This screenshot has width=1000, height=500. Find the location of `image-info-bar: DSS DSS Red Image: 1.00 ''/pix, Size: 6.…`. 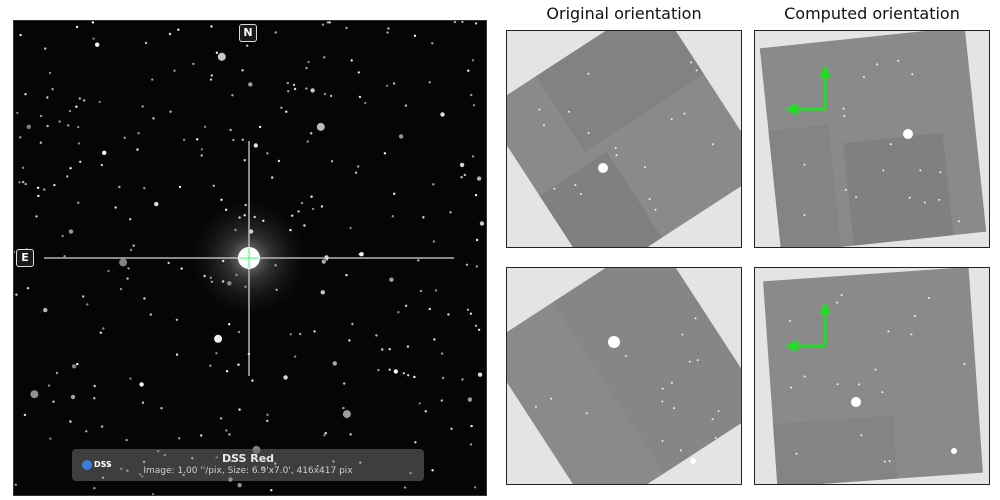

image-info-bar: DSS DSS Red Image: 1.00 ''/pix, Size: 6.… is located at coordinates (248, 465).